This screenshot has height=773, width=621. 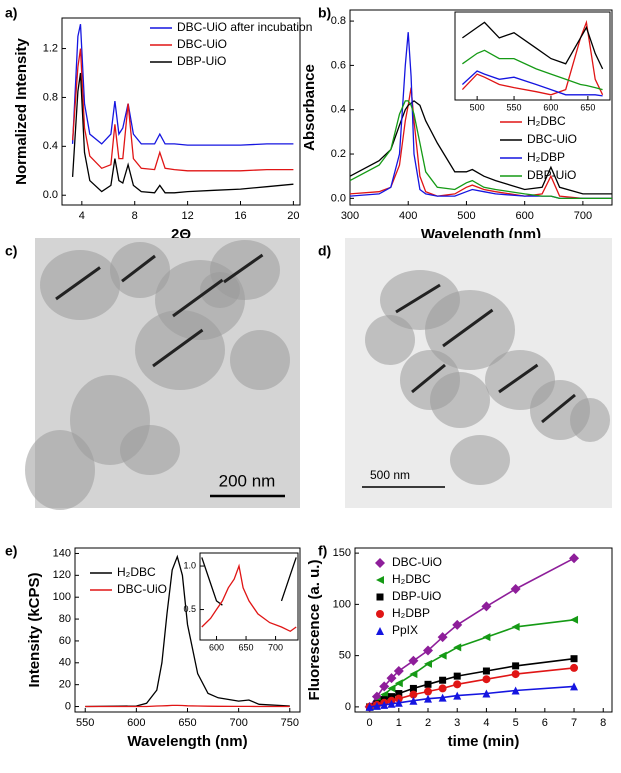 I want to click on y-tick-label: 0.6, so click(x=338, y=65).